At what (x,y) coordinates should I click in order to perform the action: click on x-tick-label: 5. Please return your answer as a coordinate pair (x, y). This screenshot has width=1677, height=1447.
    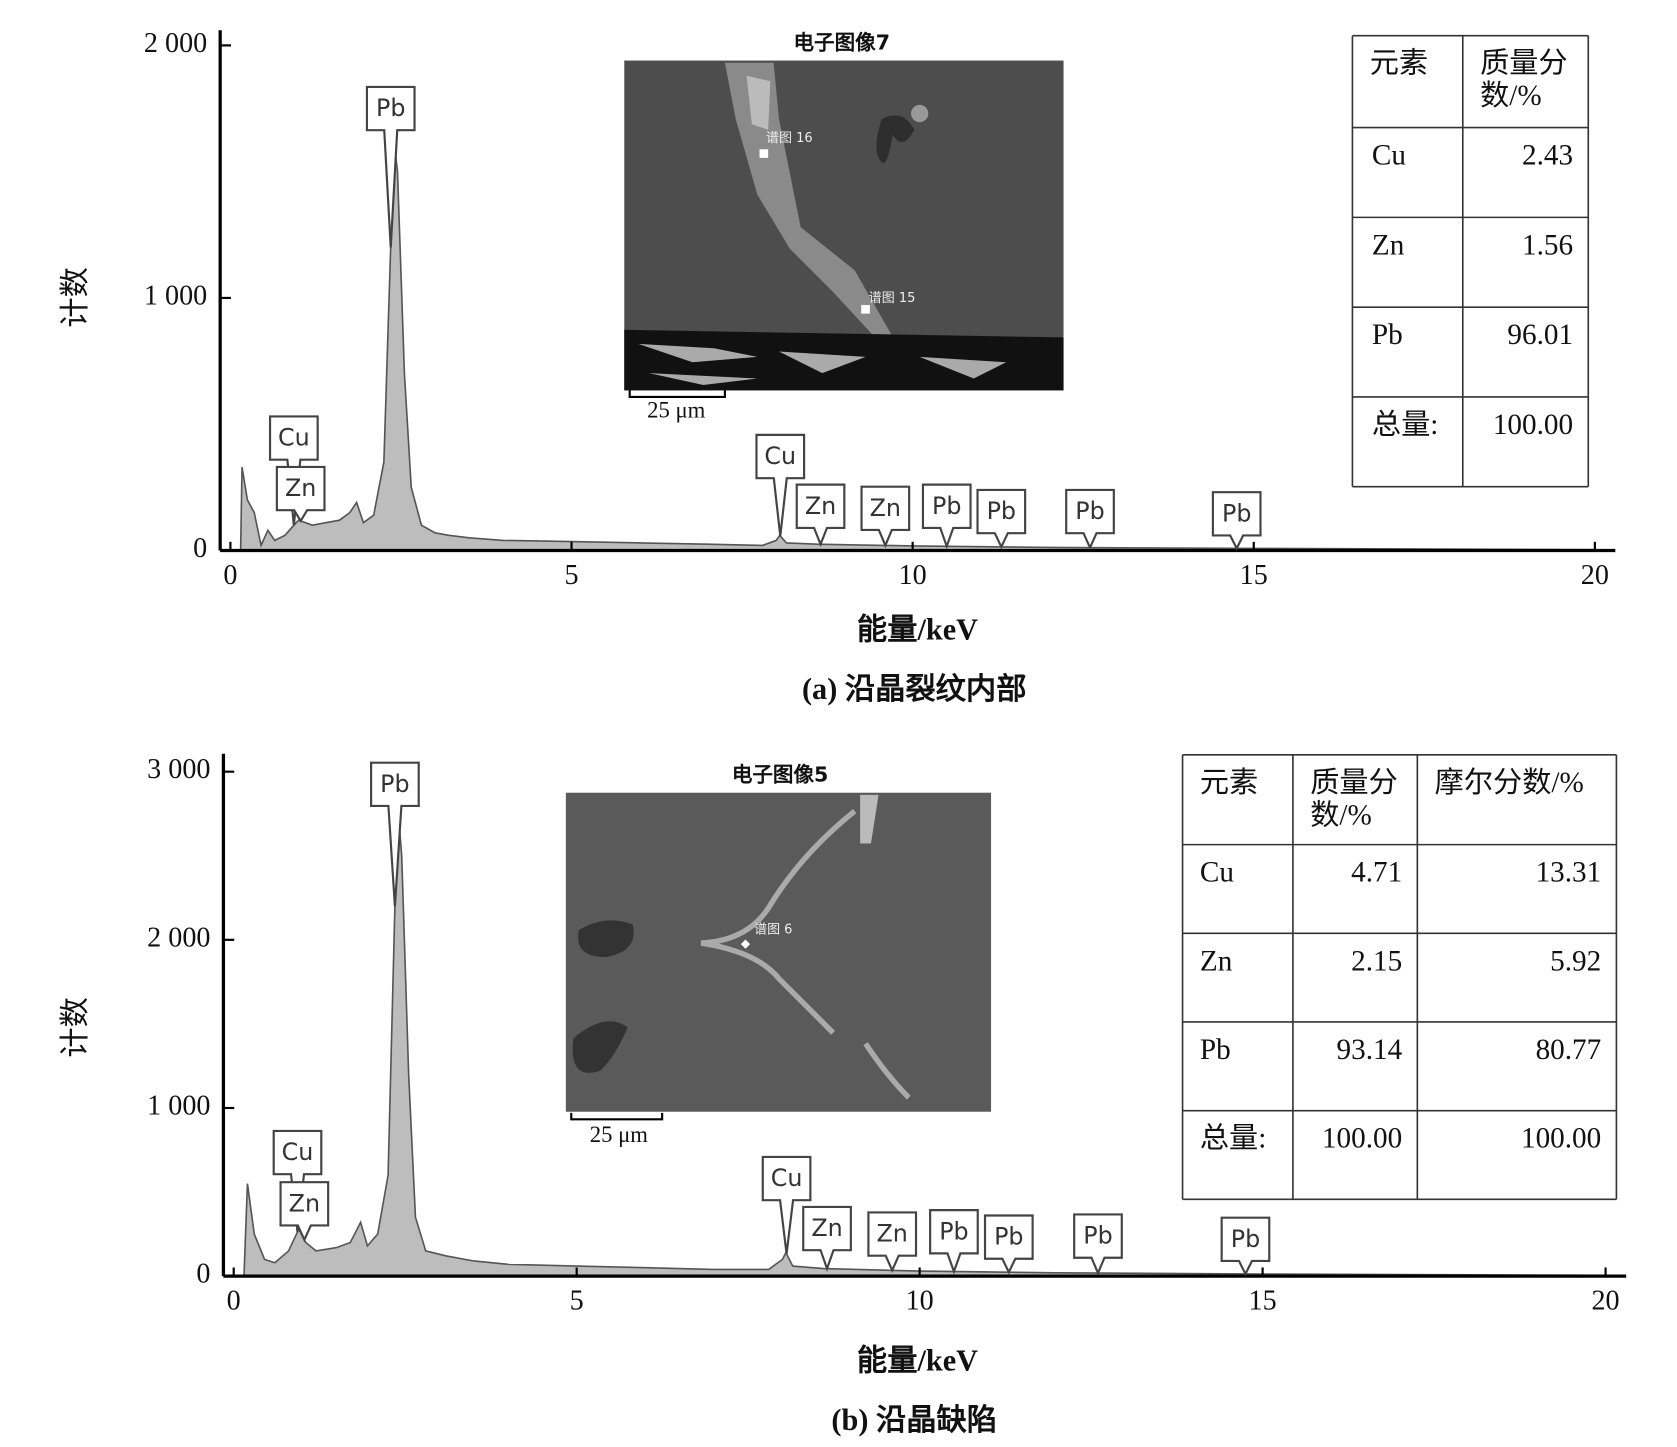
    Looking at the image, I should click on (577, 1301).